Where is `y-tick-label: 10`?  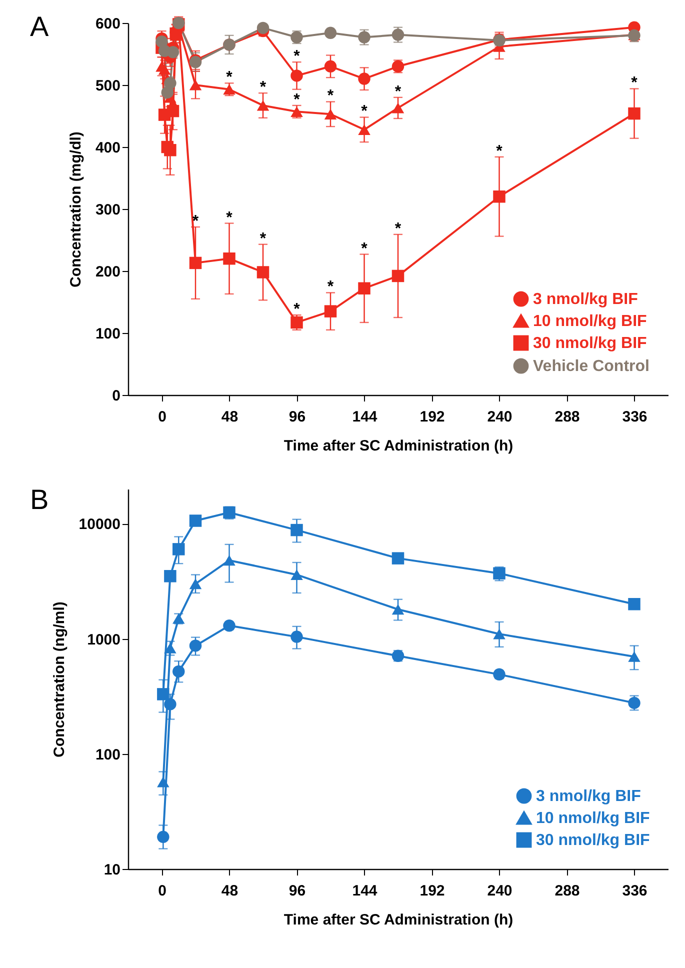
y-tick-label: 10 is located at coordinates (112, 870).